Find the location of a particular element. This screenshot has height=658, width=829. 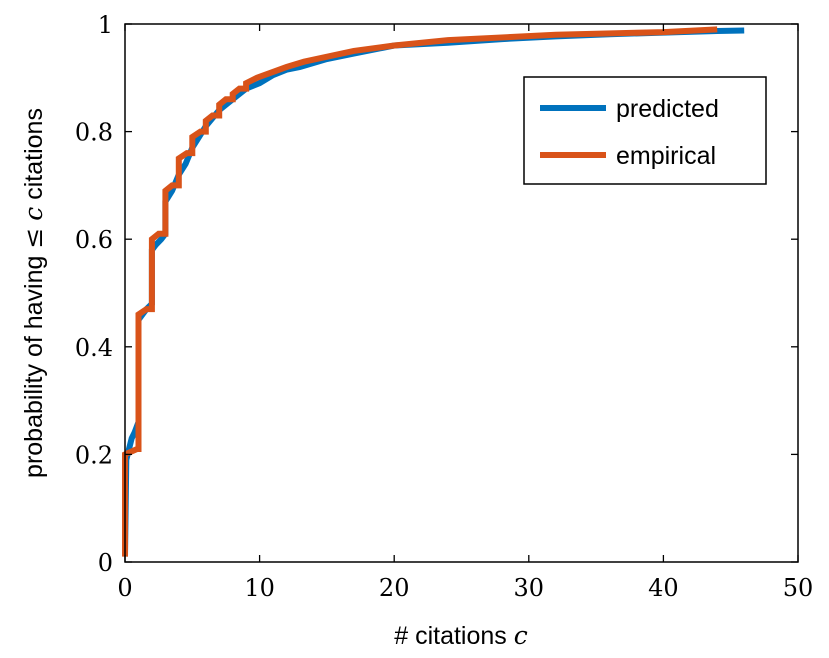

x-tick-labels: 0 10 20 30 40 50 is located at coordinates (465, 588).